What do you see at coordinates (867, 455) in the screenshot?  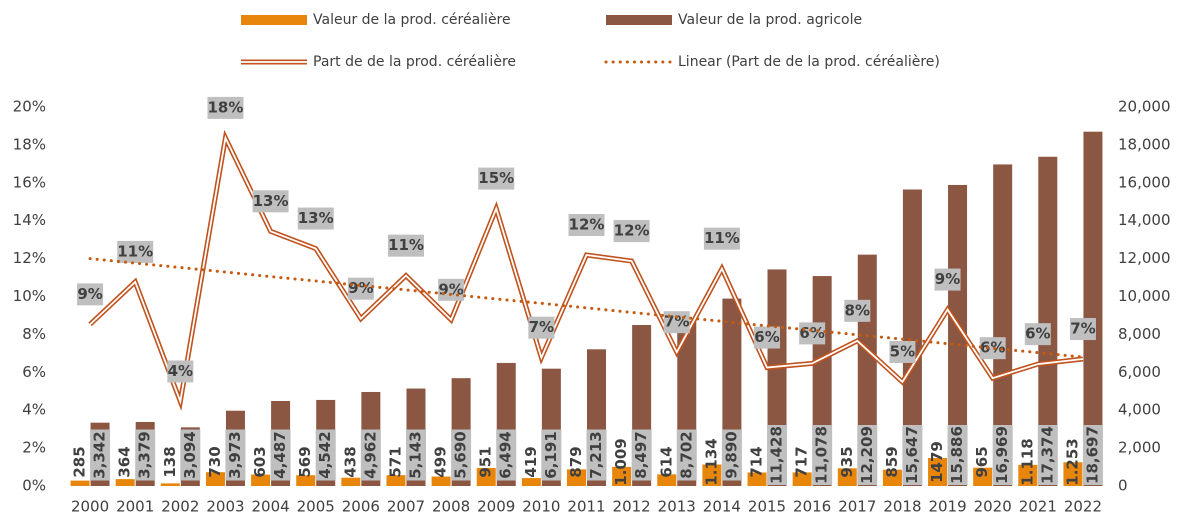 I see `data-label: 12,209` at bounding box center [867, 455].